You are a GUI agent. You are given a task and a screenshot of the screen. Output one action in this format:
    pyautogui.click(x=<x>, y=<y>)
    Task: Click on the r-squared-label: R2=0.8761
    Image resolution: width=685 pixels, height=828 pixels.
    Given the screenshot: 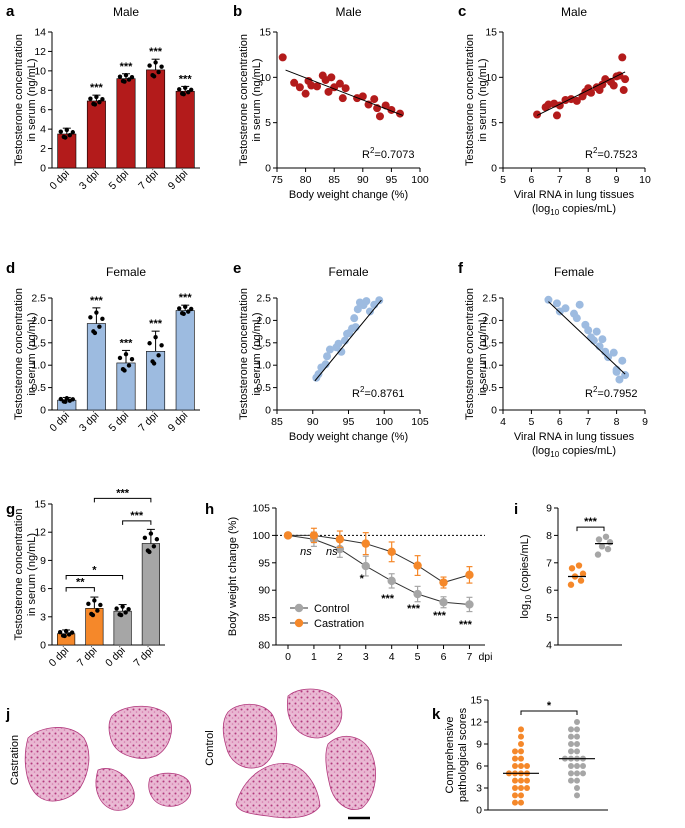 What is the action you would take?
    pyautogui.click(x=378, y=392)
    